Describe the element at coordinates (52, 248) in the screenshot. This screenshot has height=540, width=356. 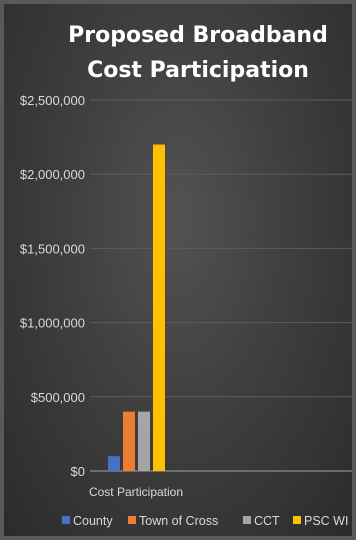
I see `y-tick-label: $1,500,000` at that location.